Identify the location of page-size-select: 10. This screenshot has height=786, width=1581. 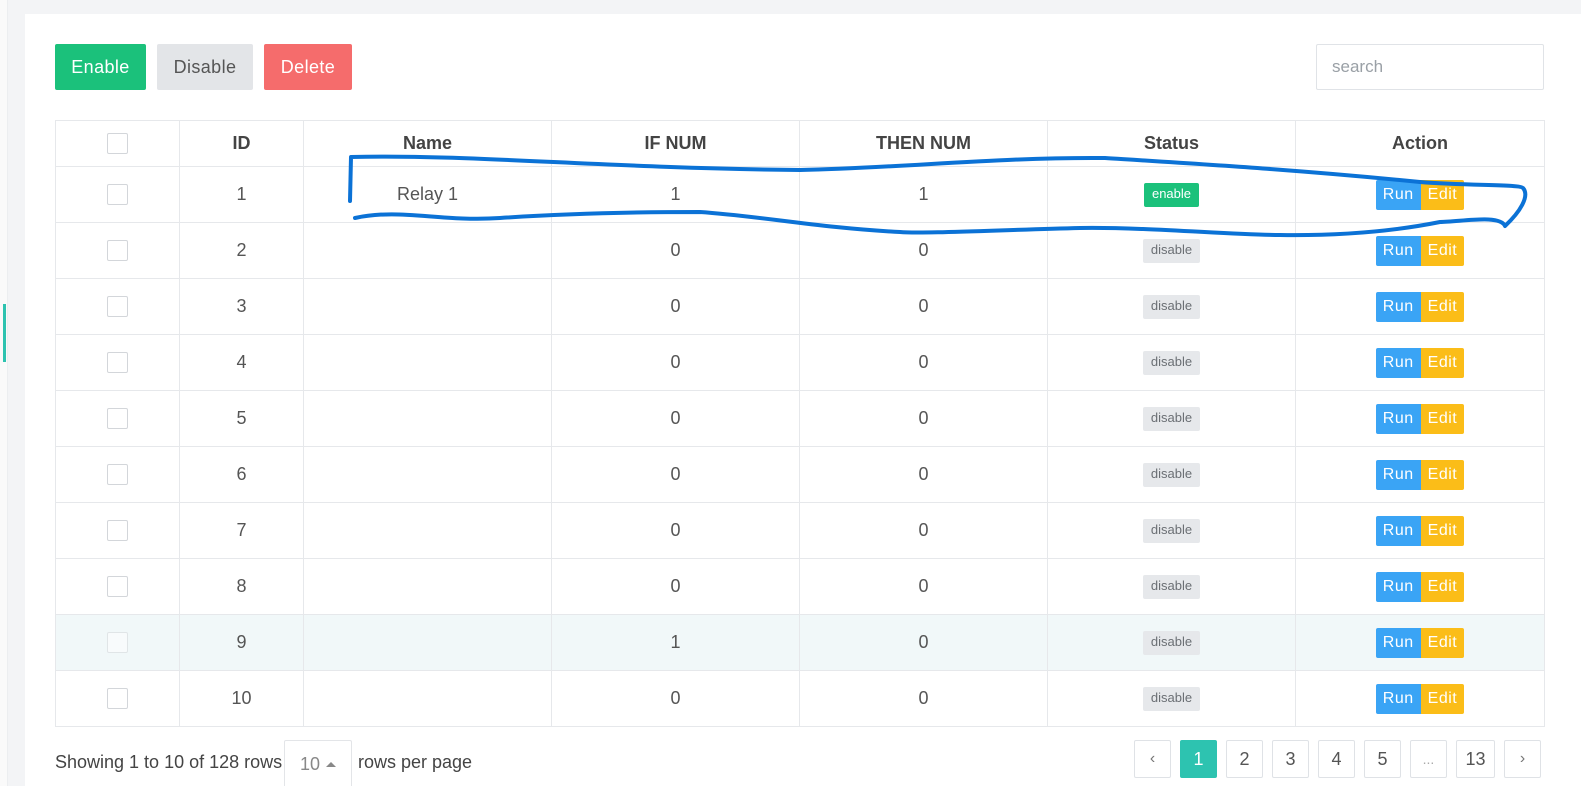
(318, 763).